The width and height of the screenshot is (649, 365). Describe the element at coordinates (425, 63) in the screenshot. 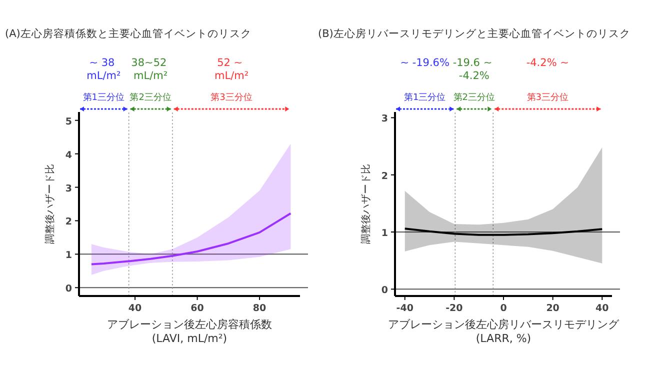

I see `text: ~ -19.6%` at that location.